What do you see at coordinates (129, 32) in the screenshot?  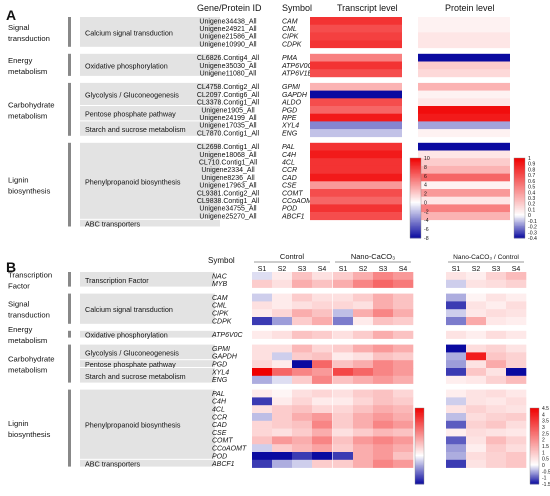 I see `panel-a-pathway-label: Calcium signal transduction` at bounding box center [129, 32].